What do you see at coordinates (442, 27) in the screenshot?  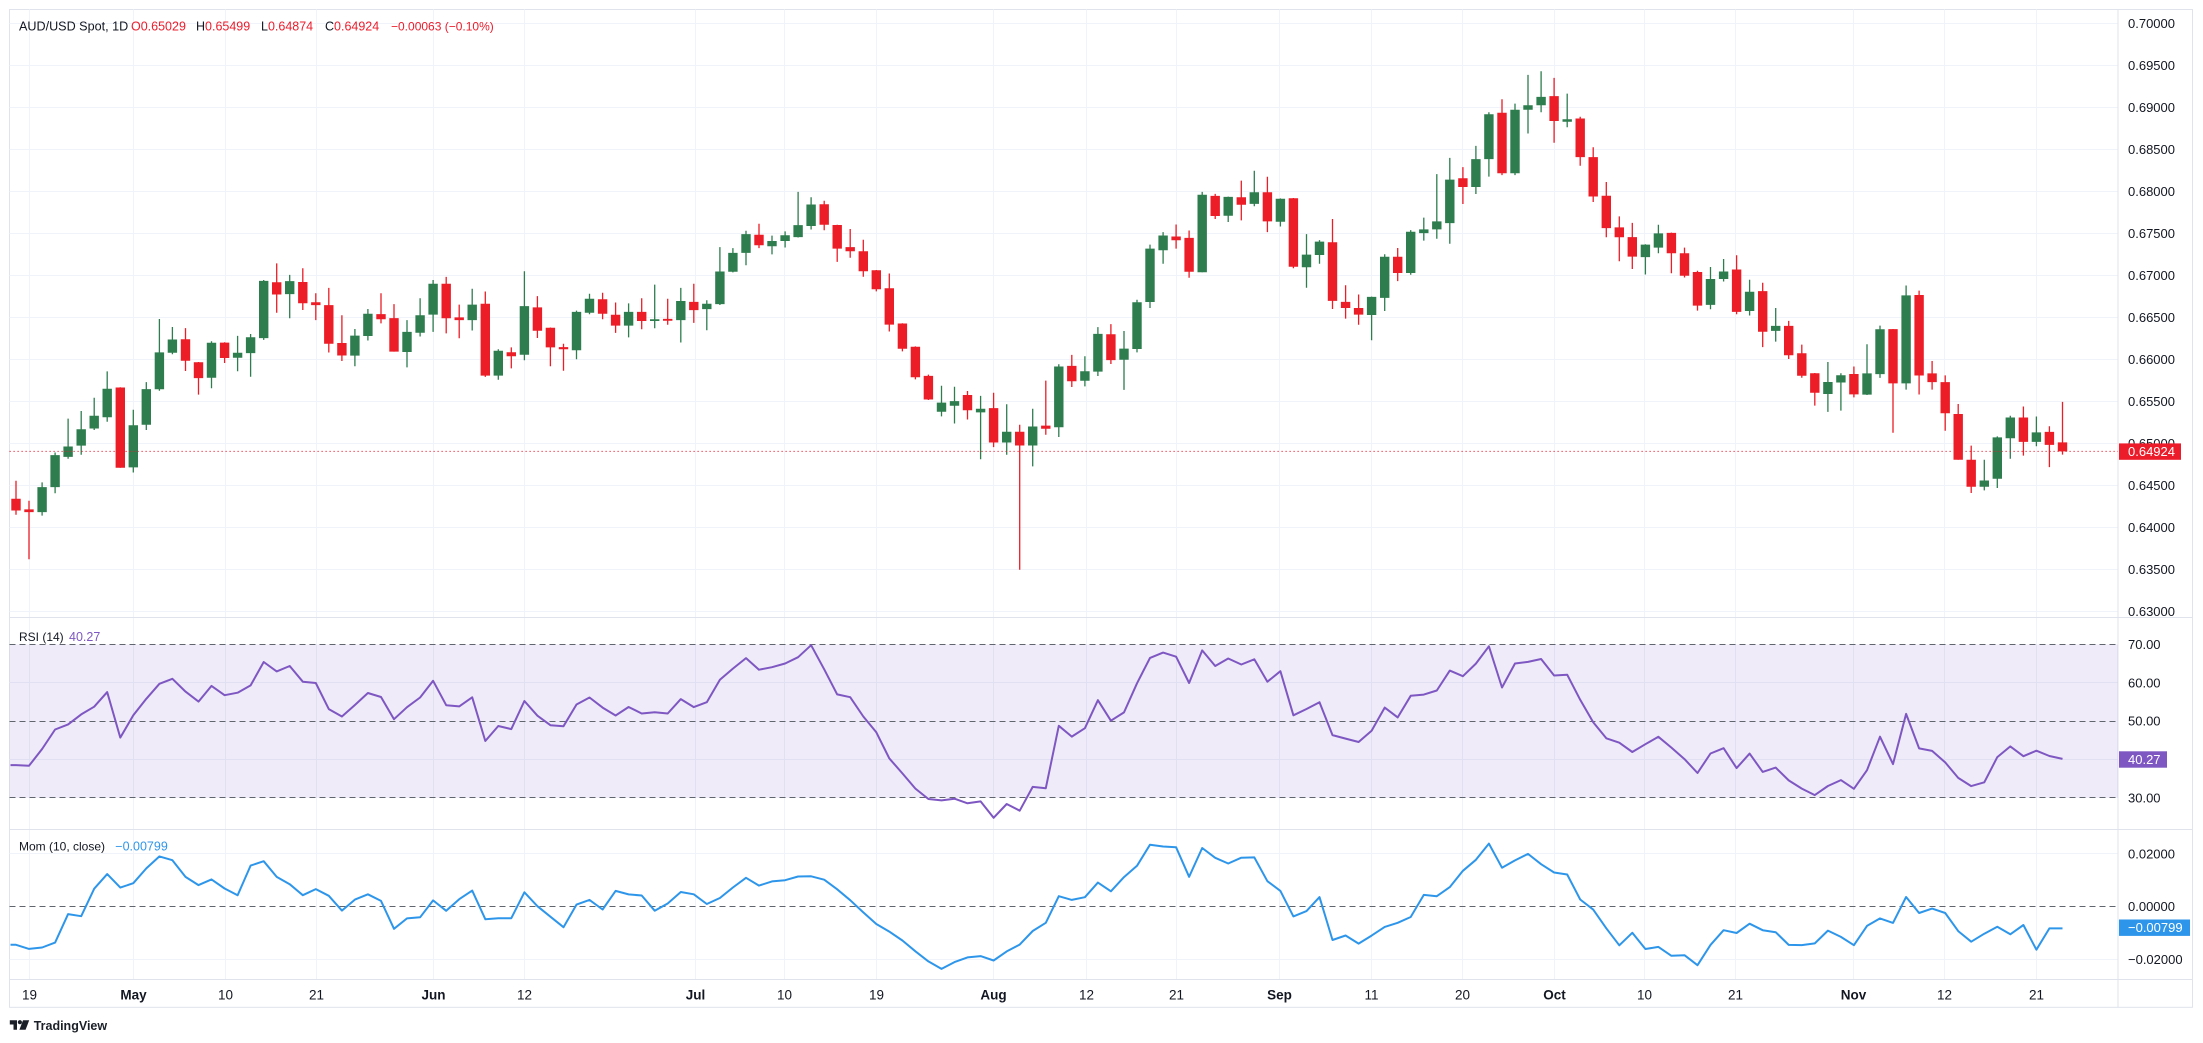 I see `svg-text: −0.00063 (−0.10%)` at bounding box center [442, 27].